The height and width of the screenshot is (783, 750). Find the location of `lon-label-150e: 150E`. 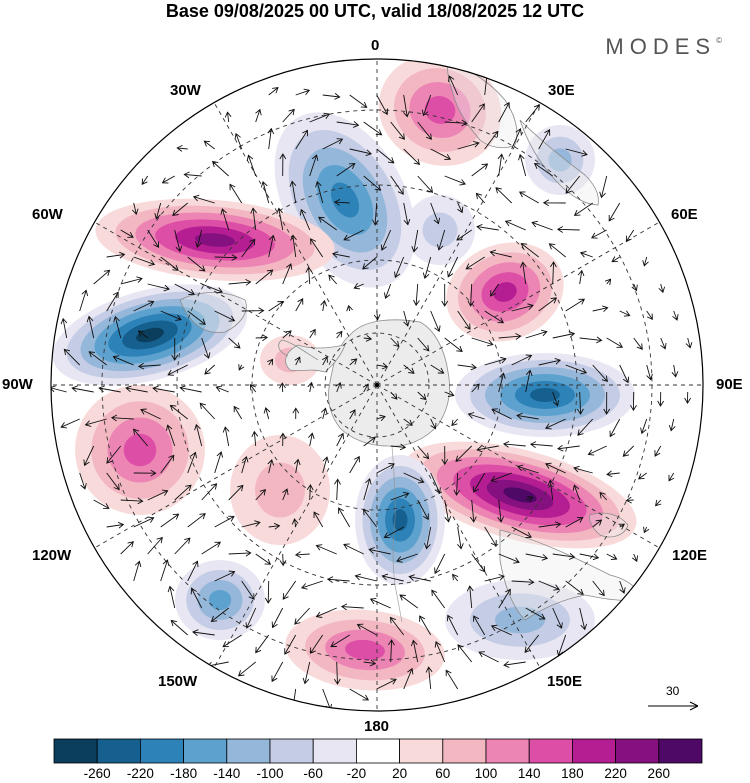

lon-label-150e: 150E is located at coordinates (565, 681).